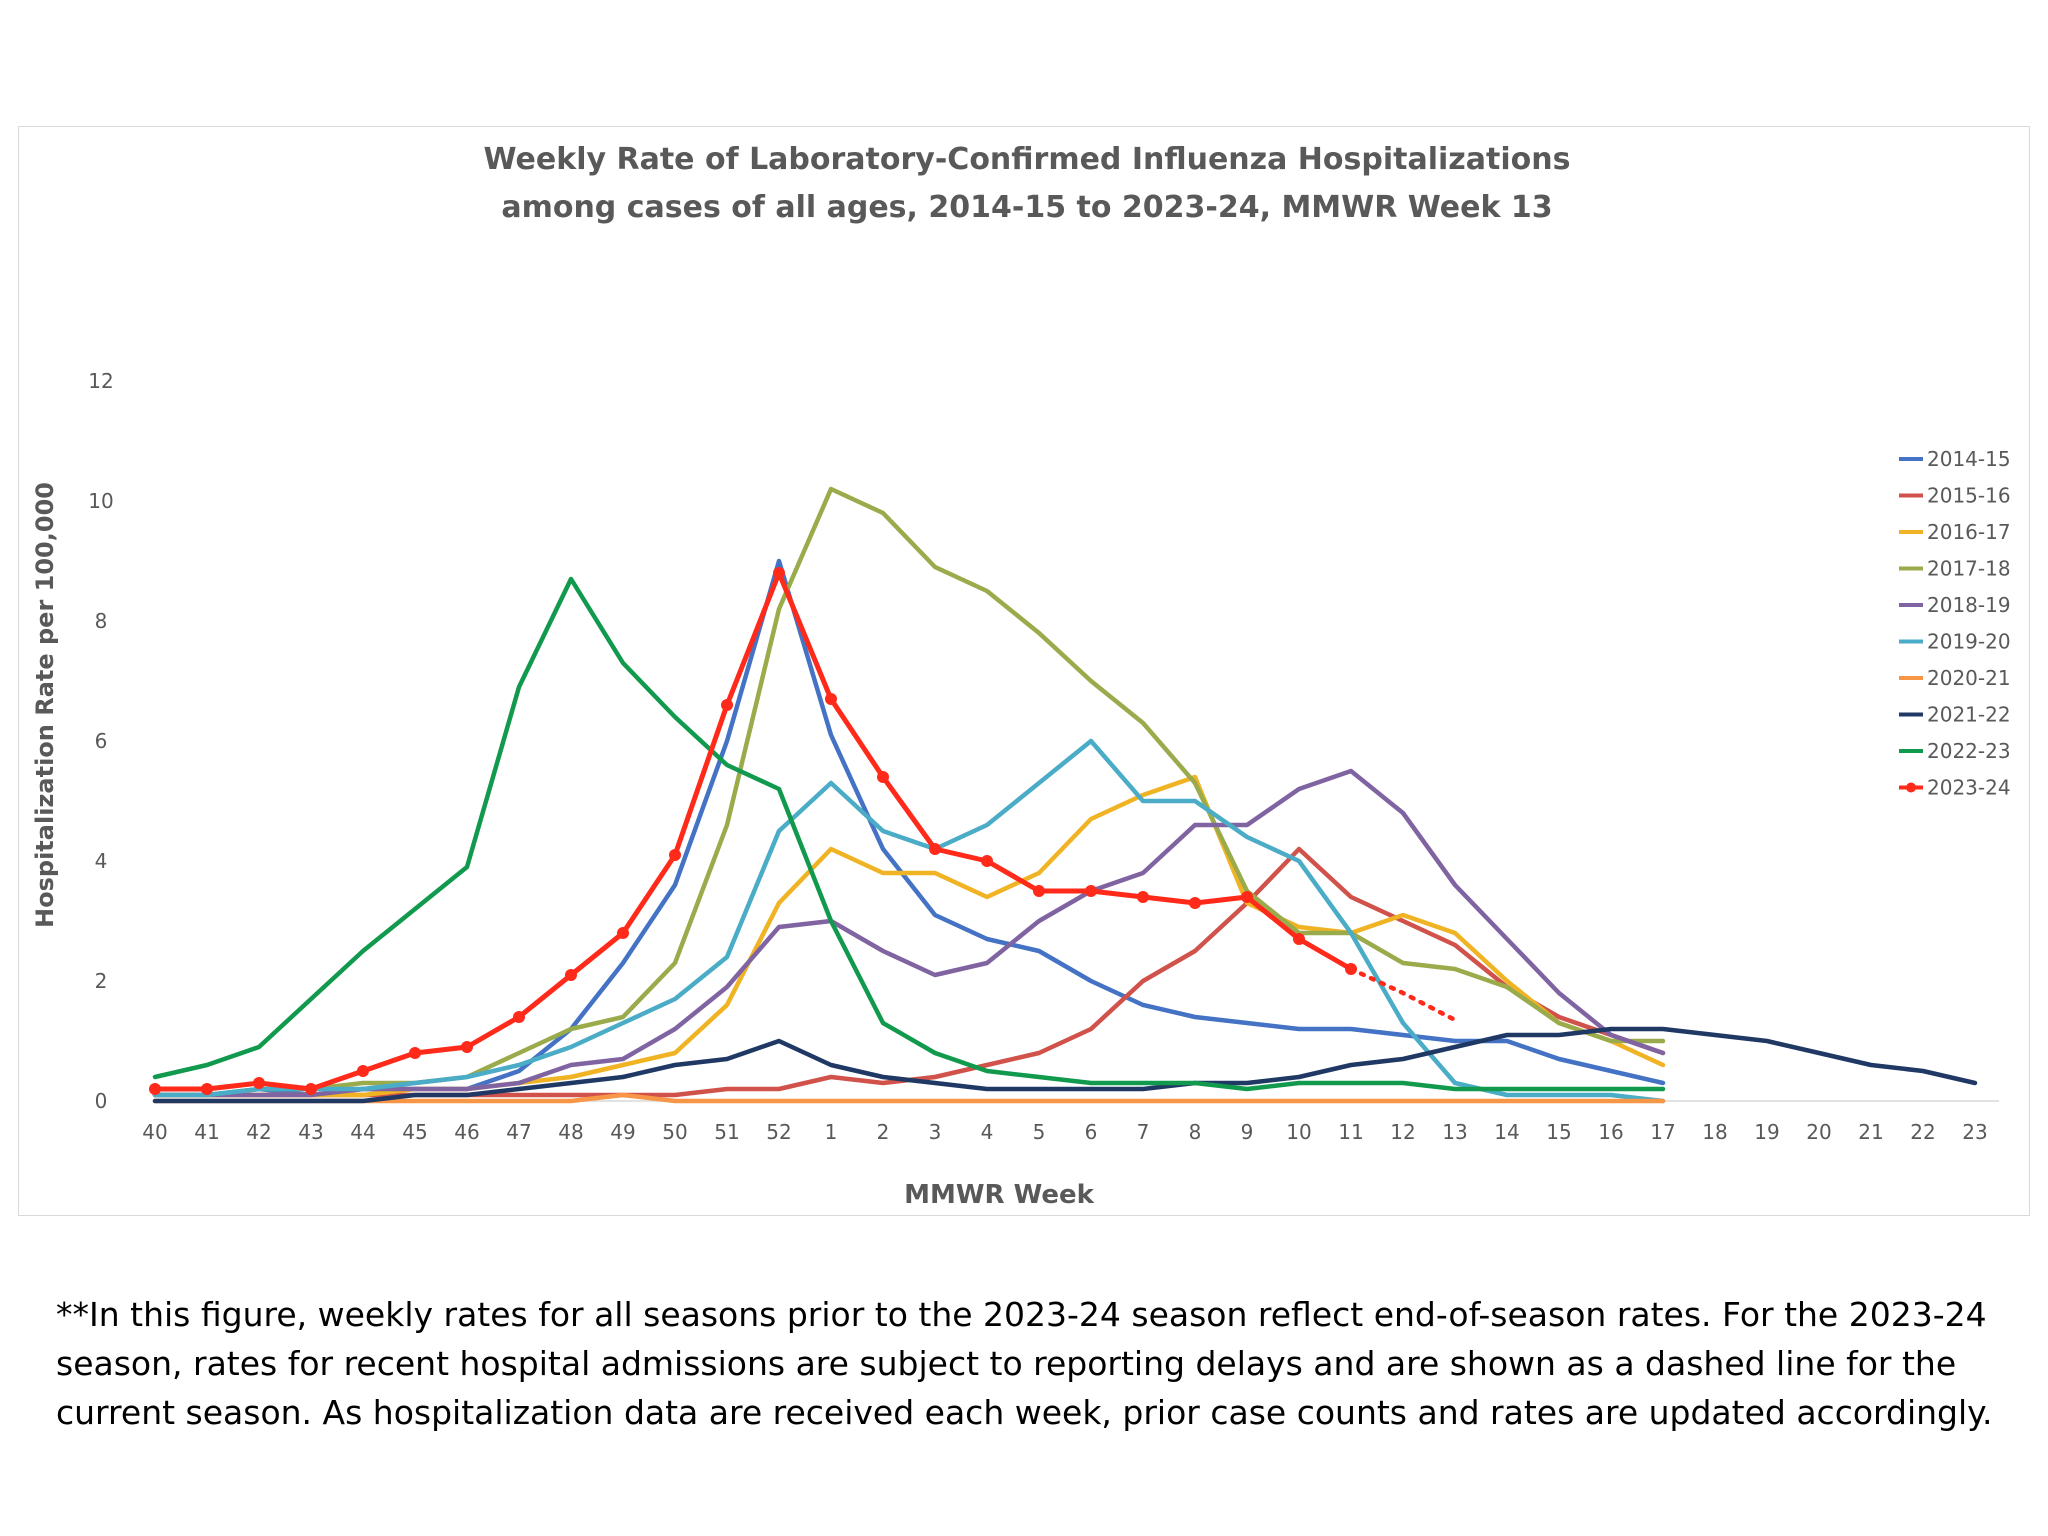 The height and width of the screenshot is (1536, 2048). I want to click on x-tick-label: 2, so click(883, 1132).